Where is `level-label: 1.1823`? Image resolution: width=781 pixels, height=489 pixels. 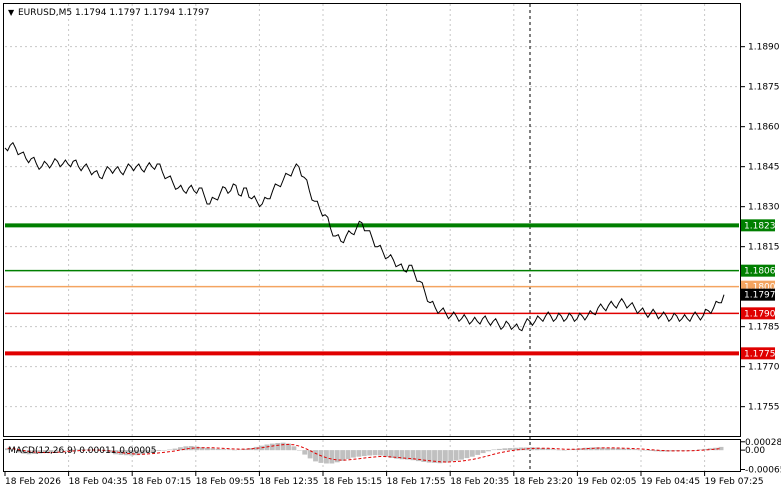 level-label: 1.1823 is located at coordinates (760, 226).